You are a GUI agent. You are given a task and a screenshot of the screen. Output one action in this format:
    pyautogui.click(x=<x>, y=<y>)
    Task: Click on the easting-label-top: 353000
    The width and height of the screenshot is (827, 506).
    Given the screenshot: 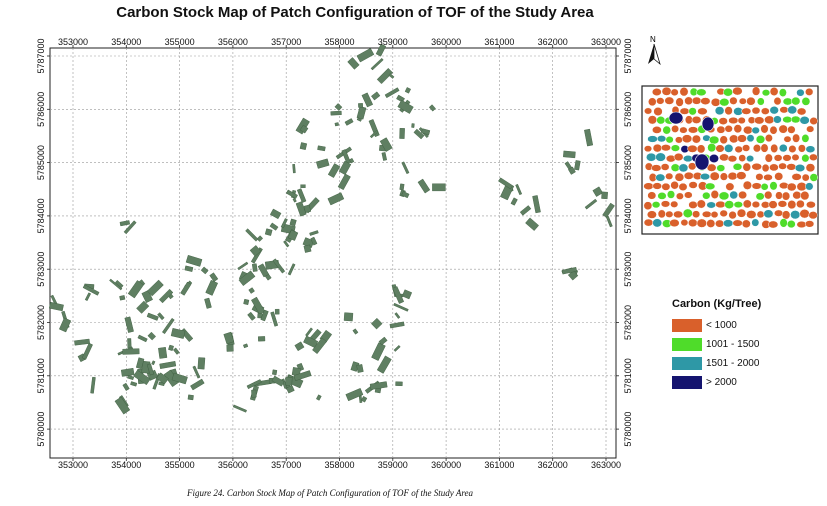 What is the action you would take?
    pyautogui.click(x=73, y=42)
    